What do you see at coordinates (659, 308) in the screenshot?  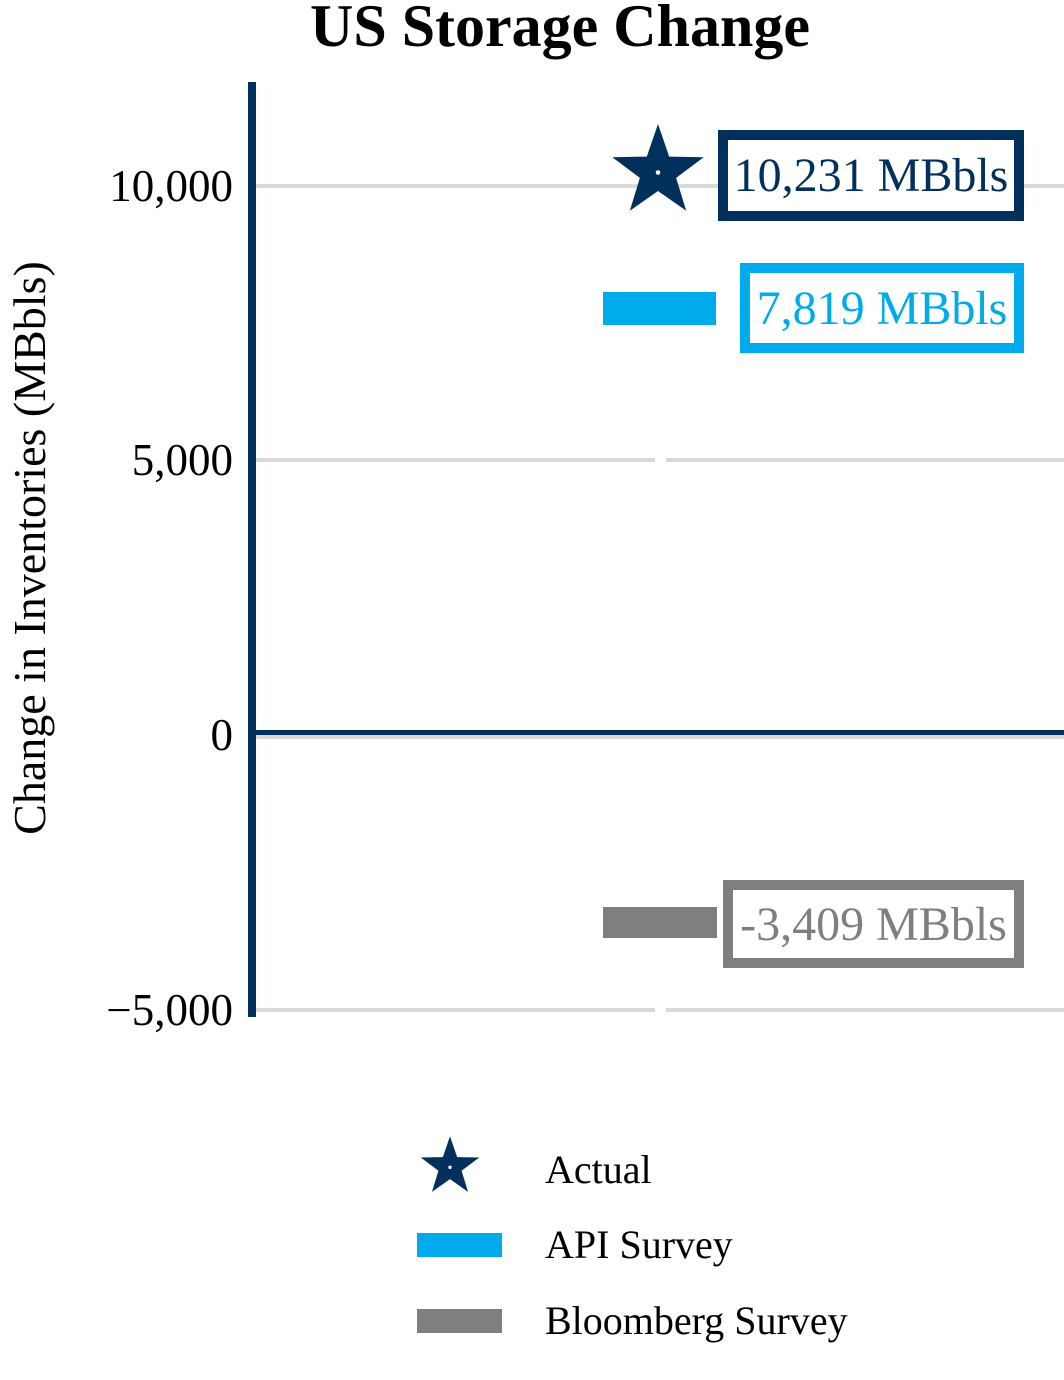 I see `api-survey-bar` at bounding box center [659, 308].